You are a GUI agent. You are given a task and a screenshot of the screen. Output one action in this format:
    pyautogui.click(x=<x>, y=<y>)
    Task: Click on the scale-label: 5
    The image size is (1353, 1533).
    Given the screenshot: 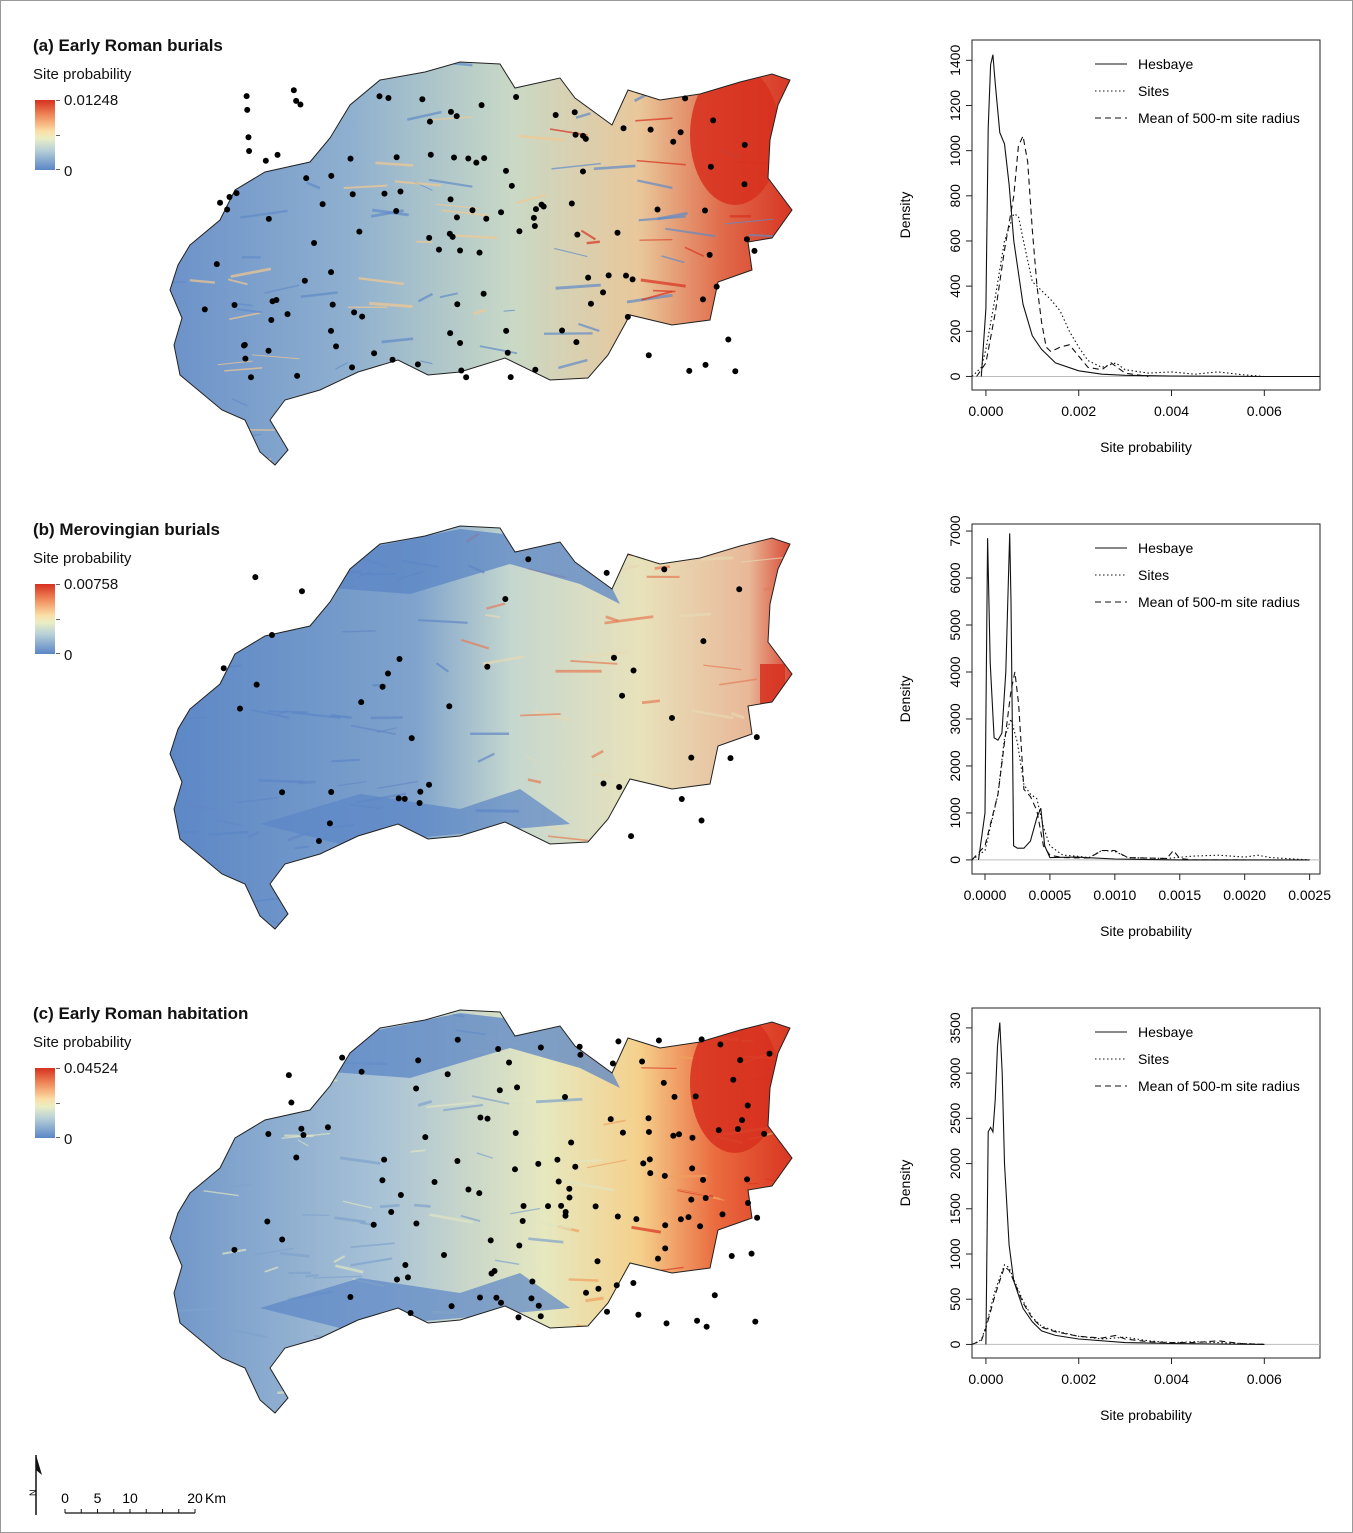 What is the action you would take?
    pyautogui.click(x=98, y=1498)
    